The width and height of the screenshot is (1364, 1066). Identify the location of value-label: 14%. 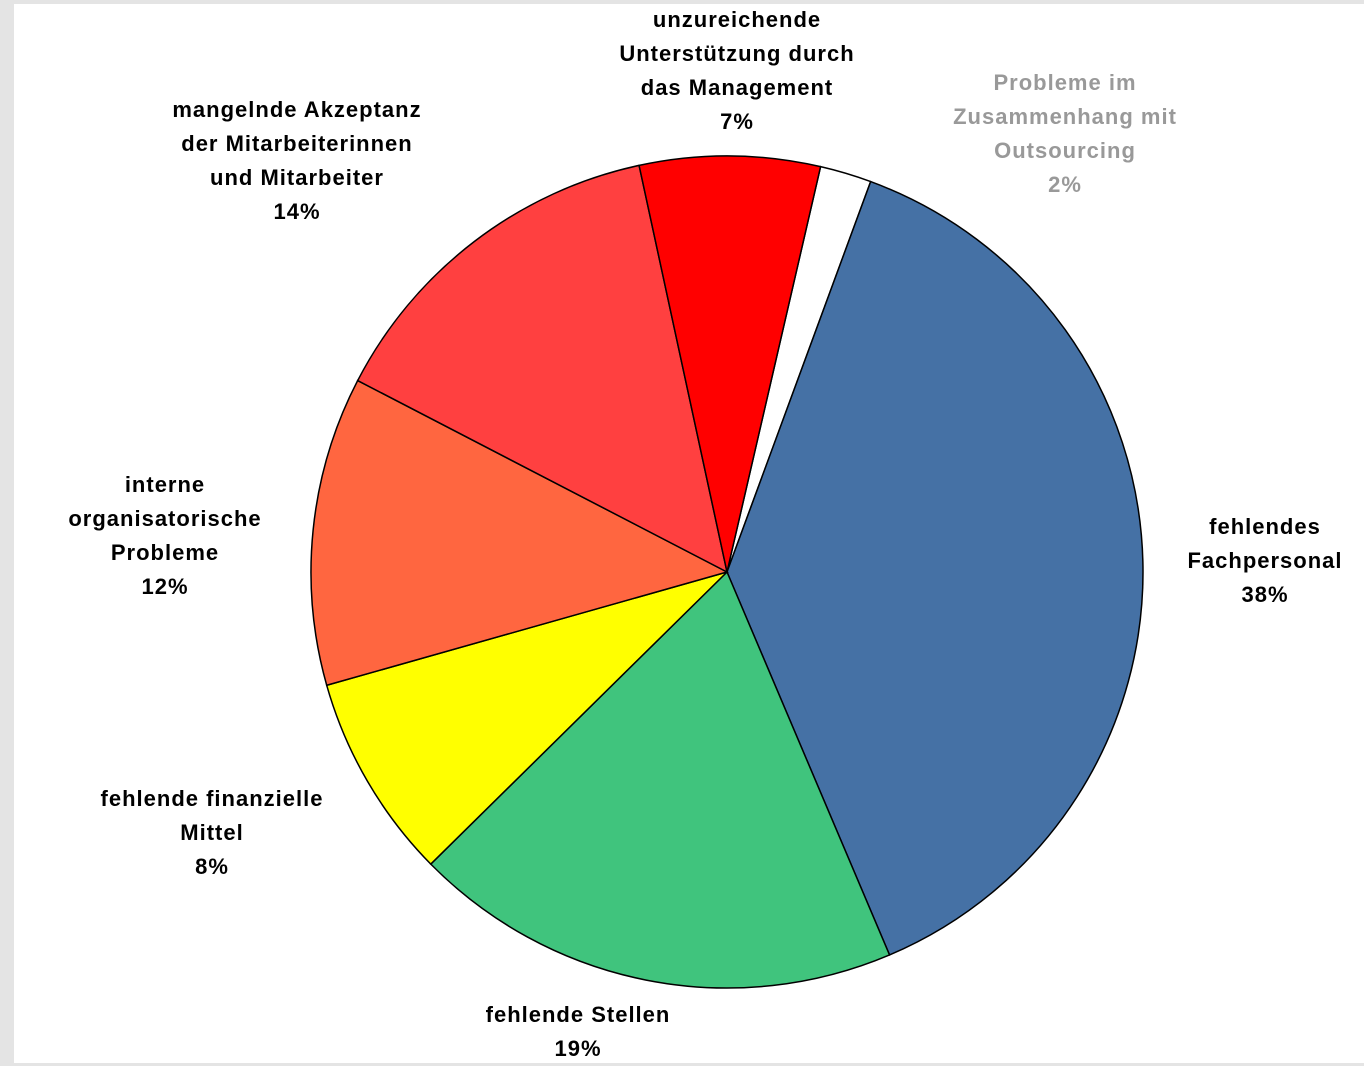
(297, 211).